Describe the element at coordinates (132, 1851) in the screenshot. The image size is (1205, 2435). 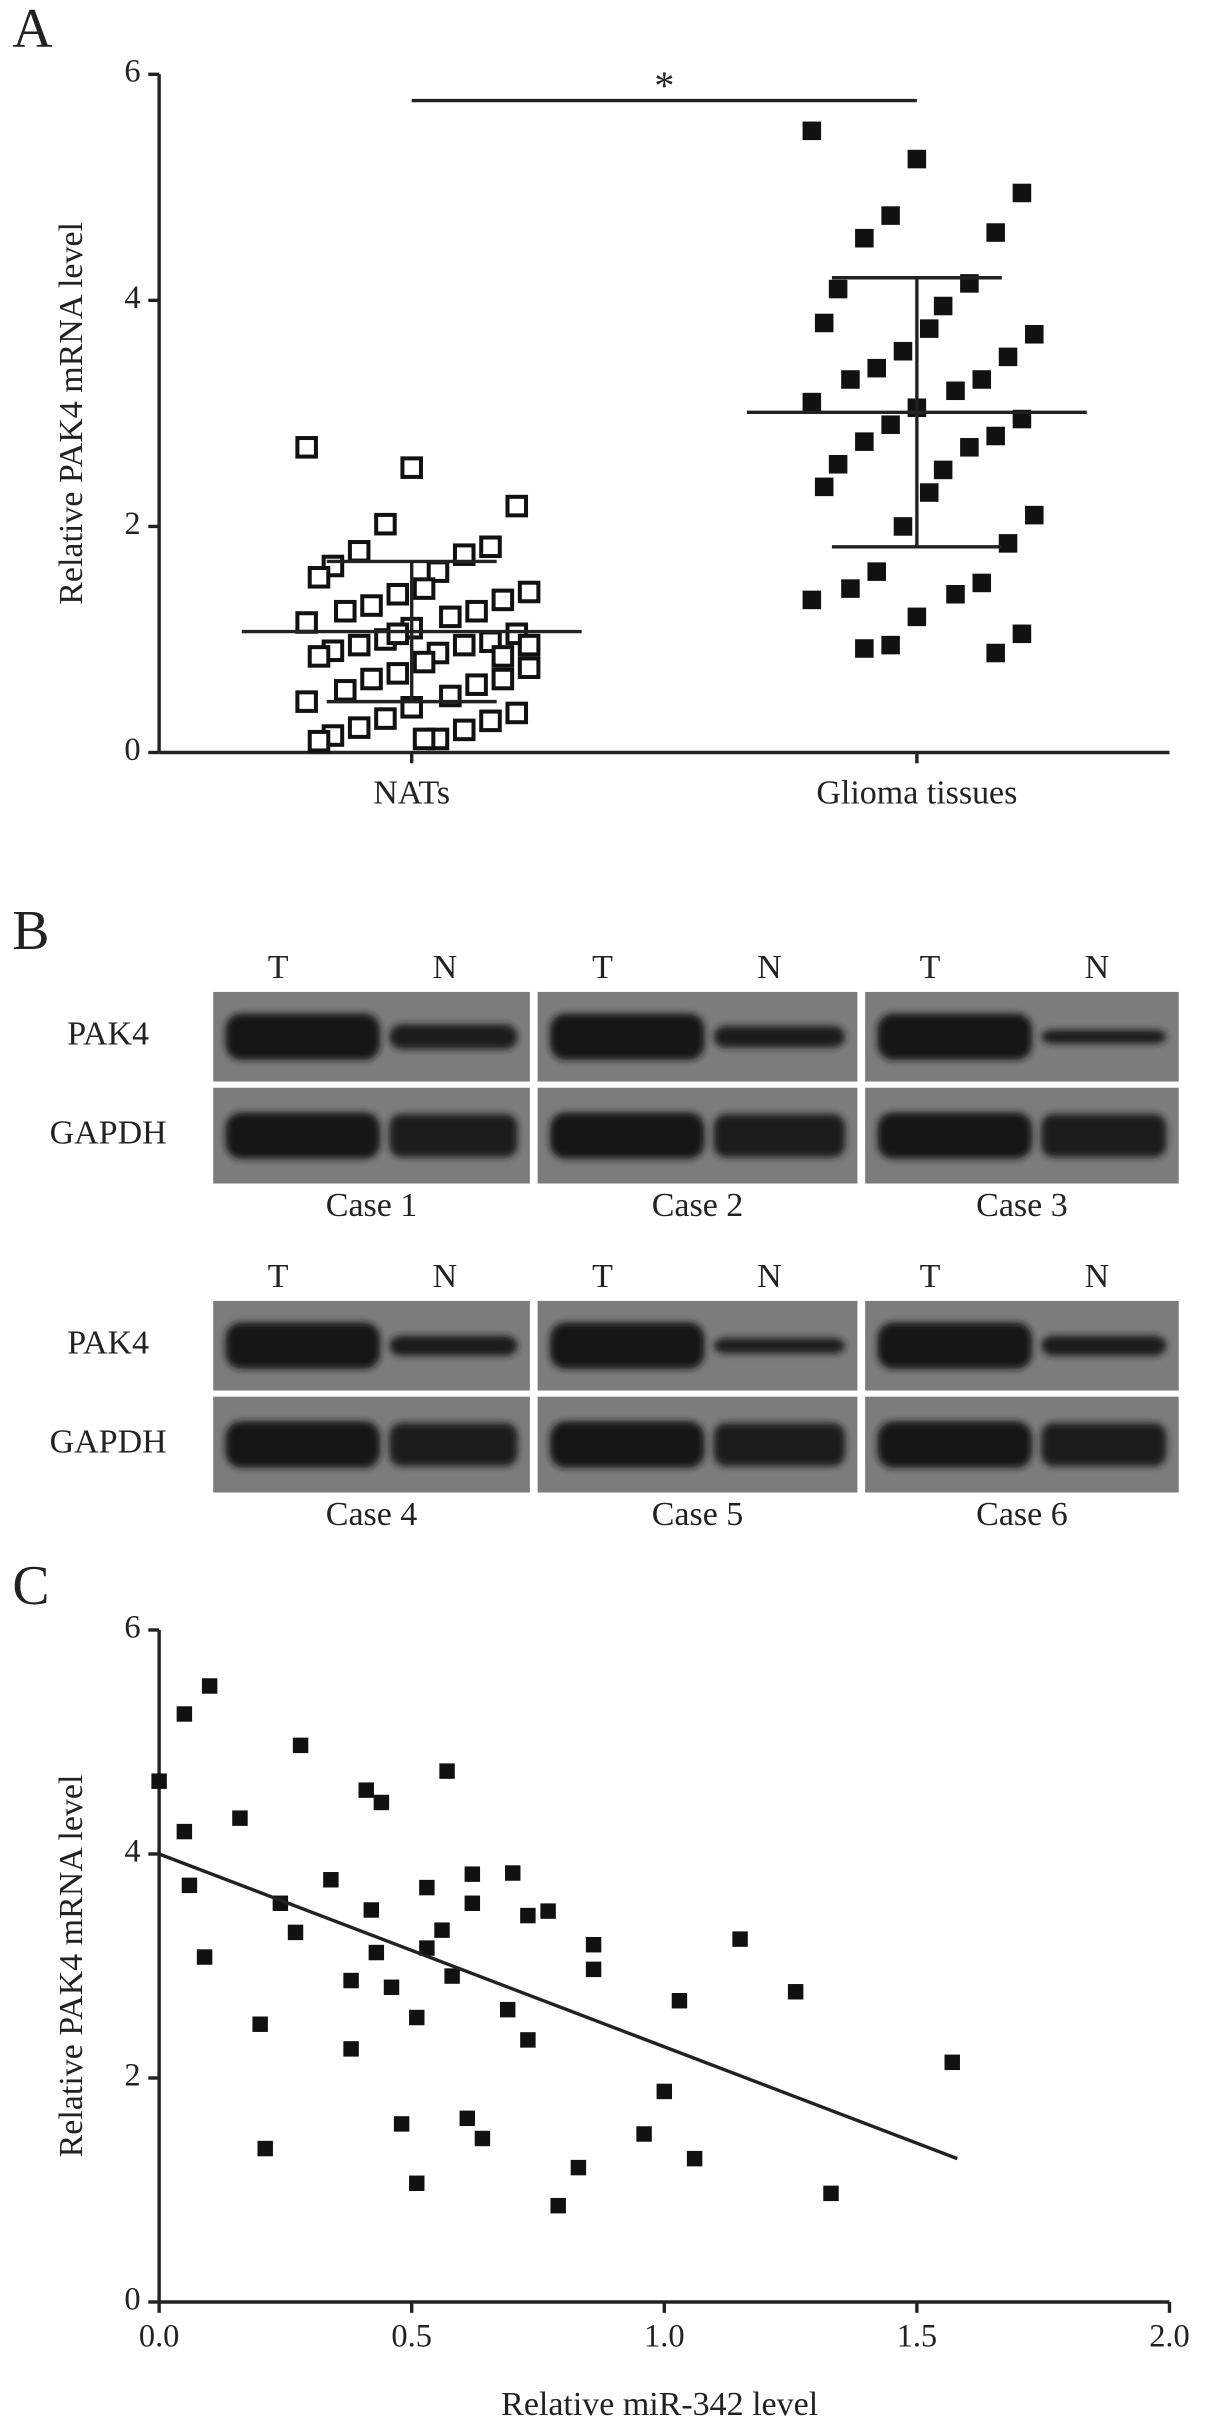
I see `y-tick-label: 4` at that location.